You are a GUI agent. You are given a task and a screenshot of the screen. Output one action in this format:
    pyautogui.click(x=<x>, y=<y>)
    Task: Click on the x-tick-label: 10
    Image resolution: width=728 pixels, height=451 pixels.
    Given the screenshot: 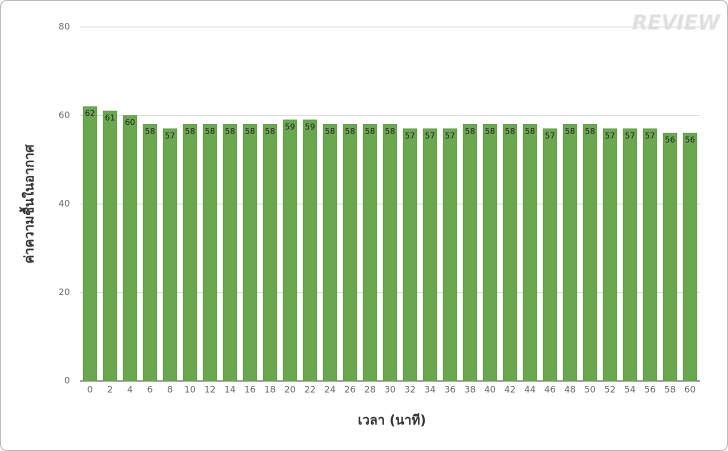 What is the action you would take?
    pyautogui.click(x=190, y=391)
    